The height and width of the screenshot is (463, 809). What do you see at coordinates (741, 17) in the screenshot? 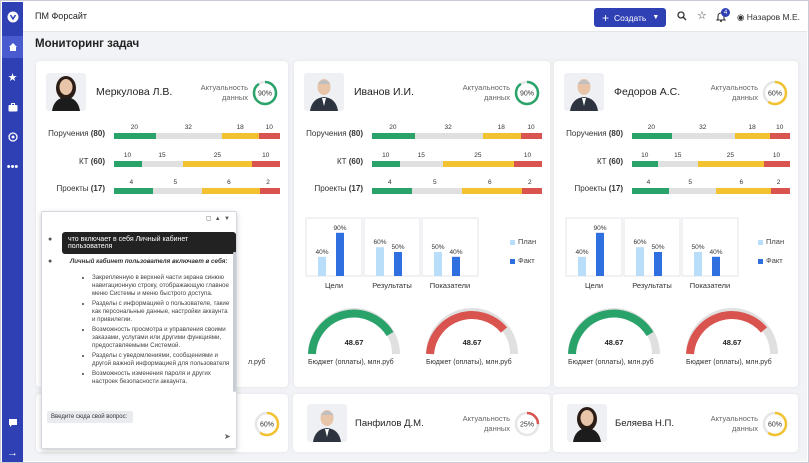
I see `user-icon: ◉` at bounding box center [741, 17].